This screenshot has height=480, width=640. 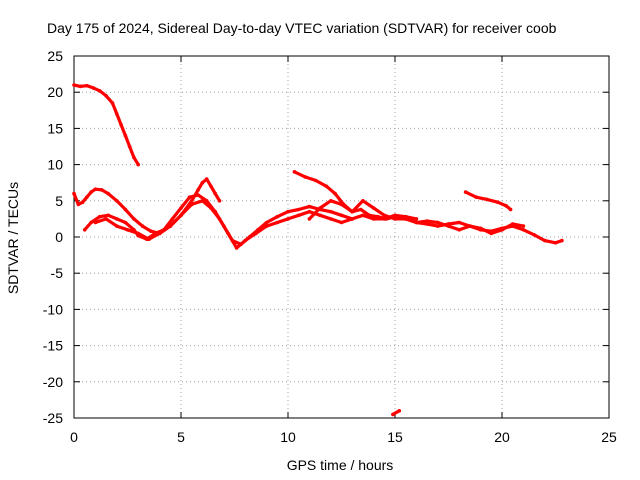 I want to click on y-tick-label: 15, so click(x=55, y=128).